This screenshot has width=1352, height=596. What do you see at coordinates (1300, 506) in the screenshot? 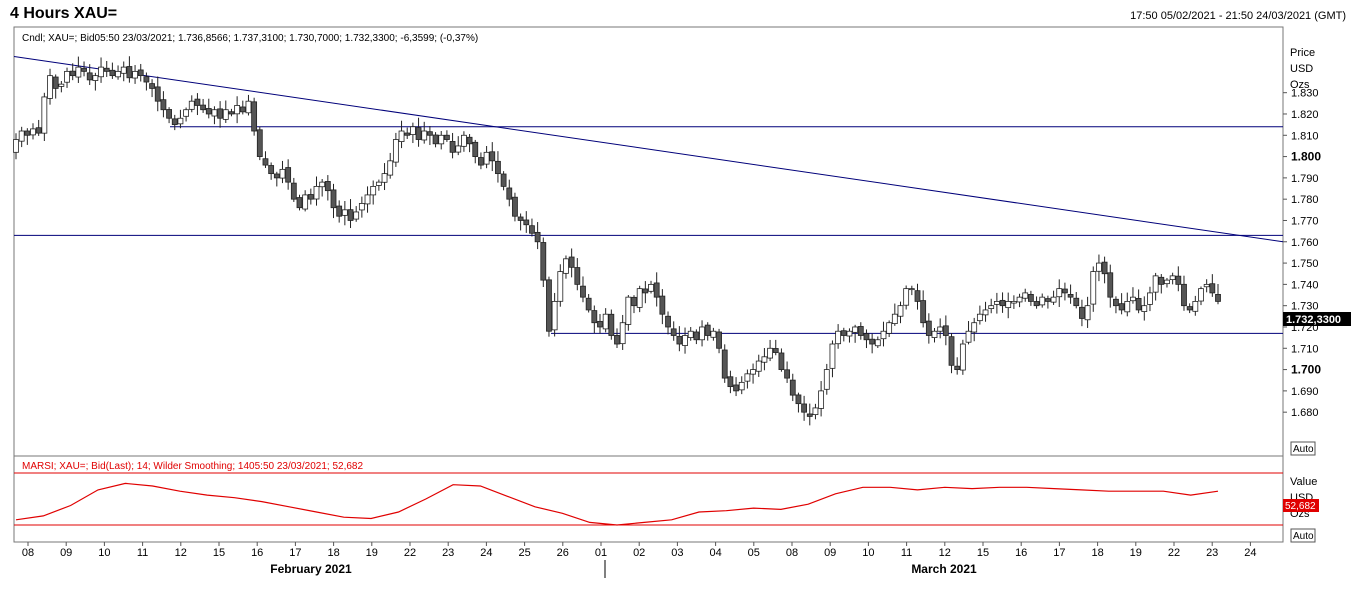
I see `last-rsi-label: 52,682` at bounding box center [1300, 506].